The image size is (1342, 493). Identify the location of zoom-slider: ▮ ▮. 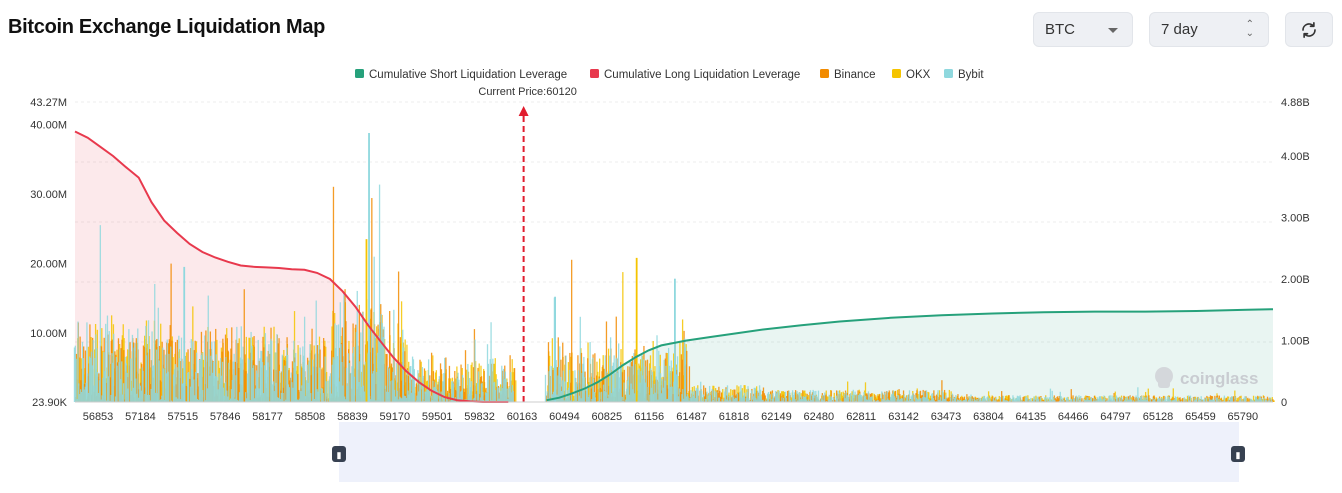
(788, 452).